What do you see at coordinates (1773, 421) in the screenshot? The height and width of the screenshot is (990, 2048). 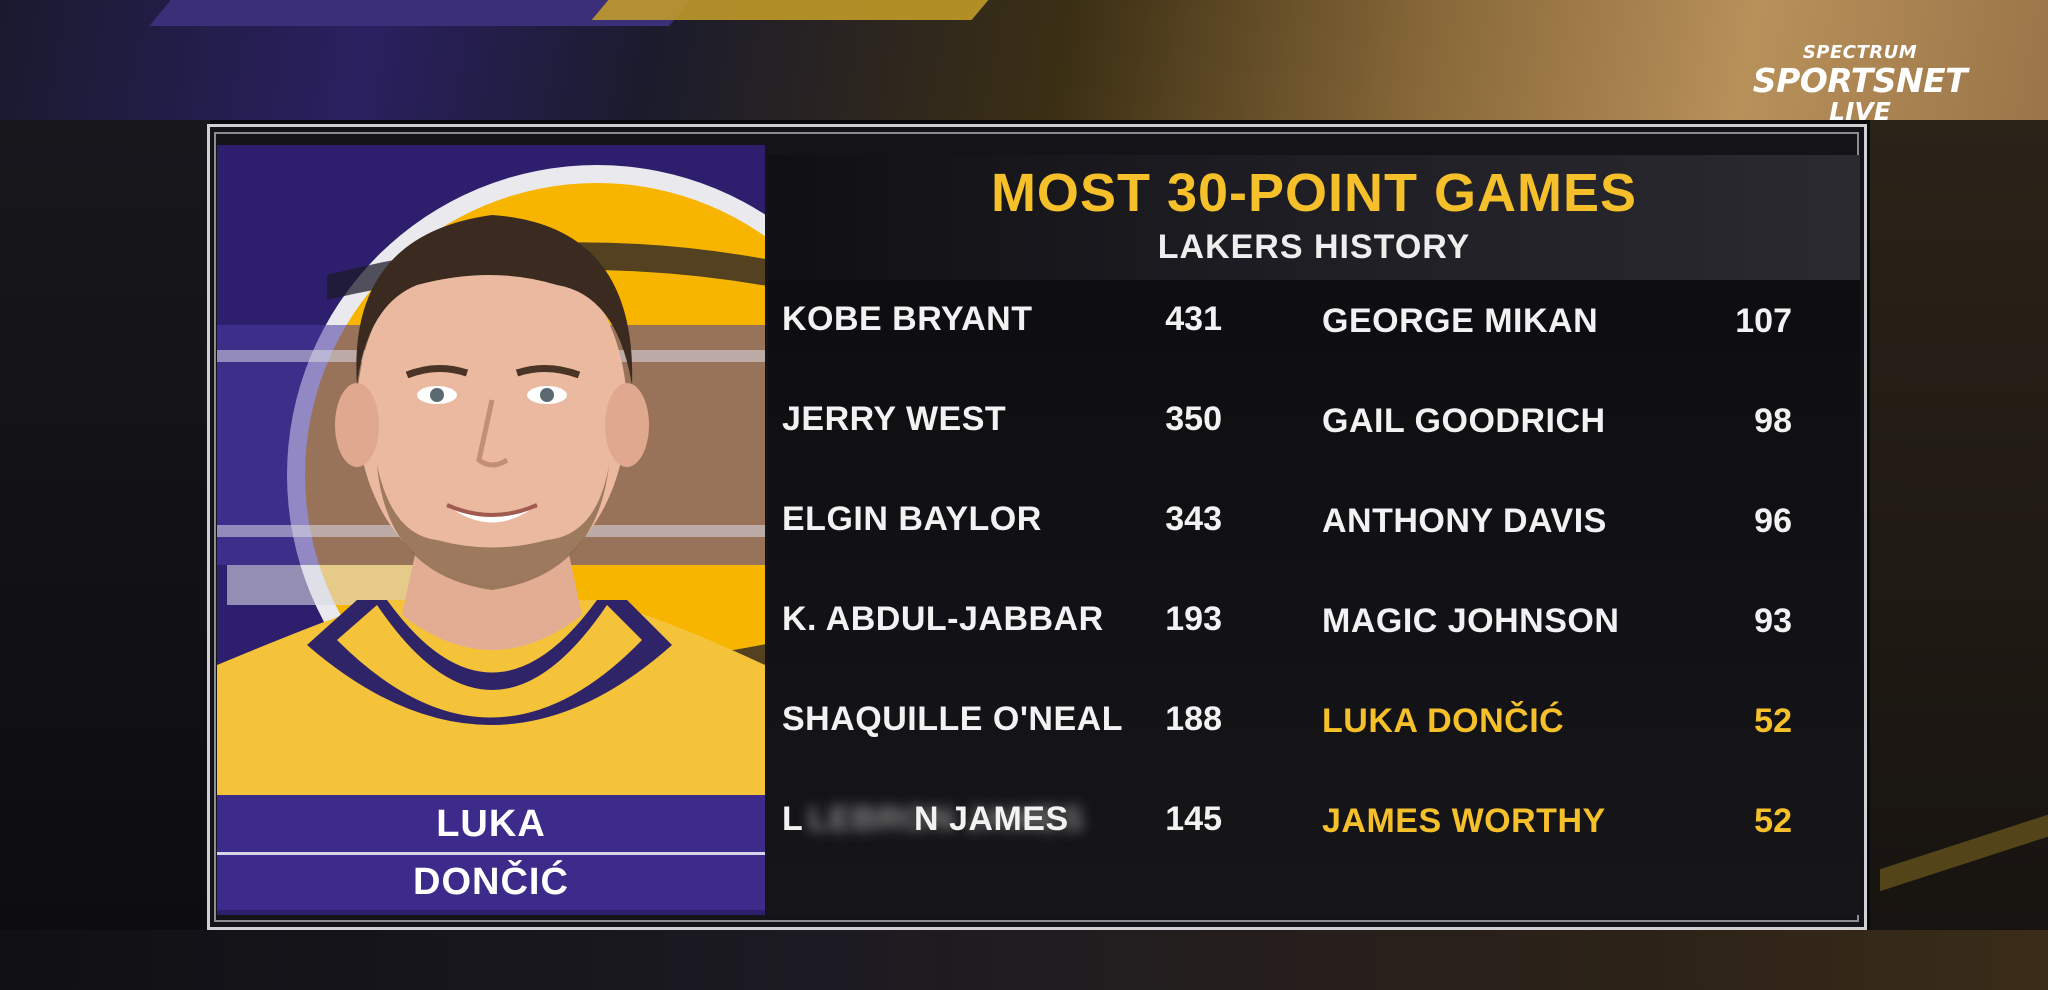 I see `stat-value: 98` at bounding box center [1773, 421].